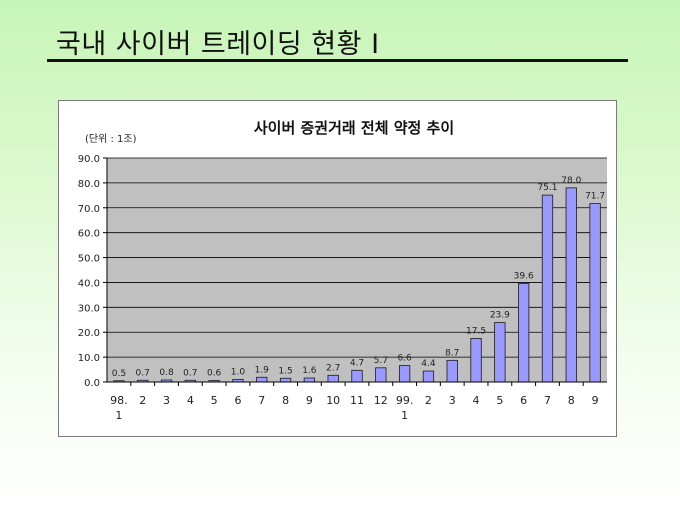 Image resolution: width=680 pixels, height=510 pixels. I want to click on data-label: 5.7, so click(381, 361).